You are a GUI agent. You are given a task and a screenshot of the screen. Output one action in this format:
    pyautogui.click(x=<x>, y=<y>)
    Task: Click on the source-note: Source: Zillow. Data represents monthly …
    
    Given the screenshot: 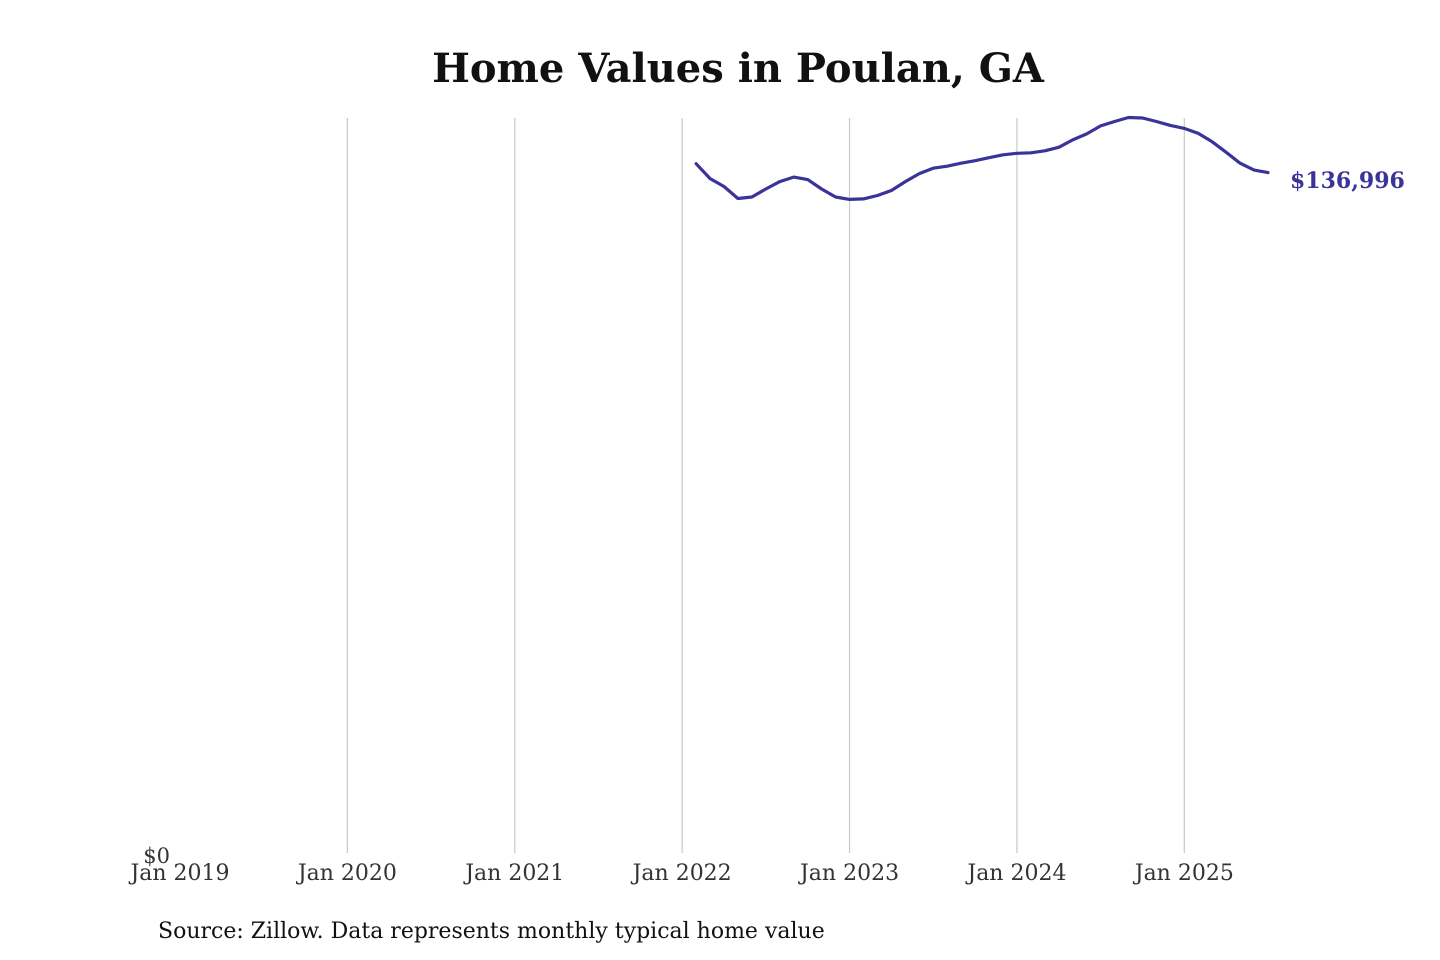 What is the action you would take?
    pyautogui.click(x=491, y=931)
    